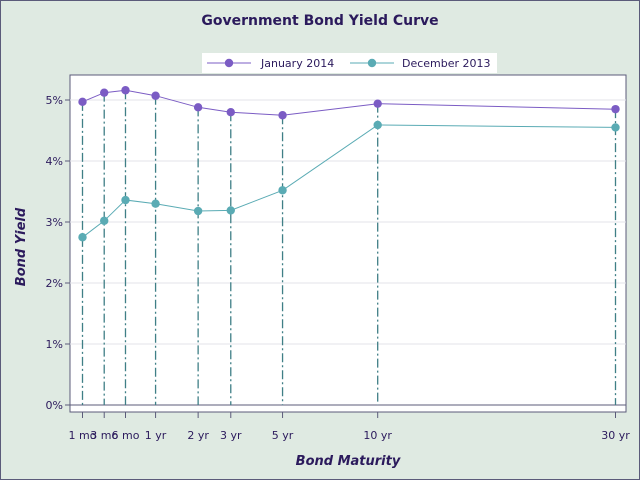 The image size is (640, 480). I want to click on chart-title: Government Bond Yield Curve, so click(319, 21).